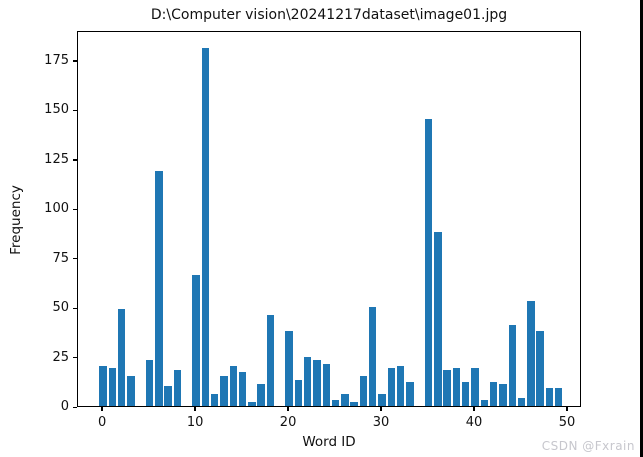 The width and height of the screenshot is (643, 457). What do you see at coordinates (56, 60) in the screenshot?
I see `y-tick-label-175: 175` at bounding box center [56, 60].